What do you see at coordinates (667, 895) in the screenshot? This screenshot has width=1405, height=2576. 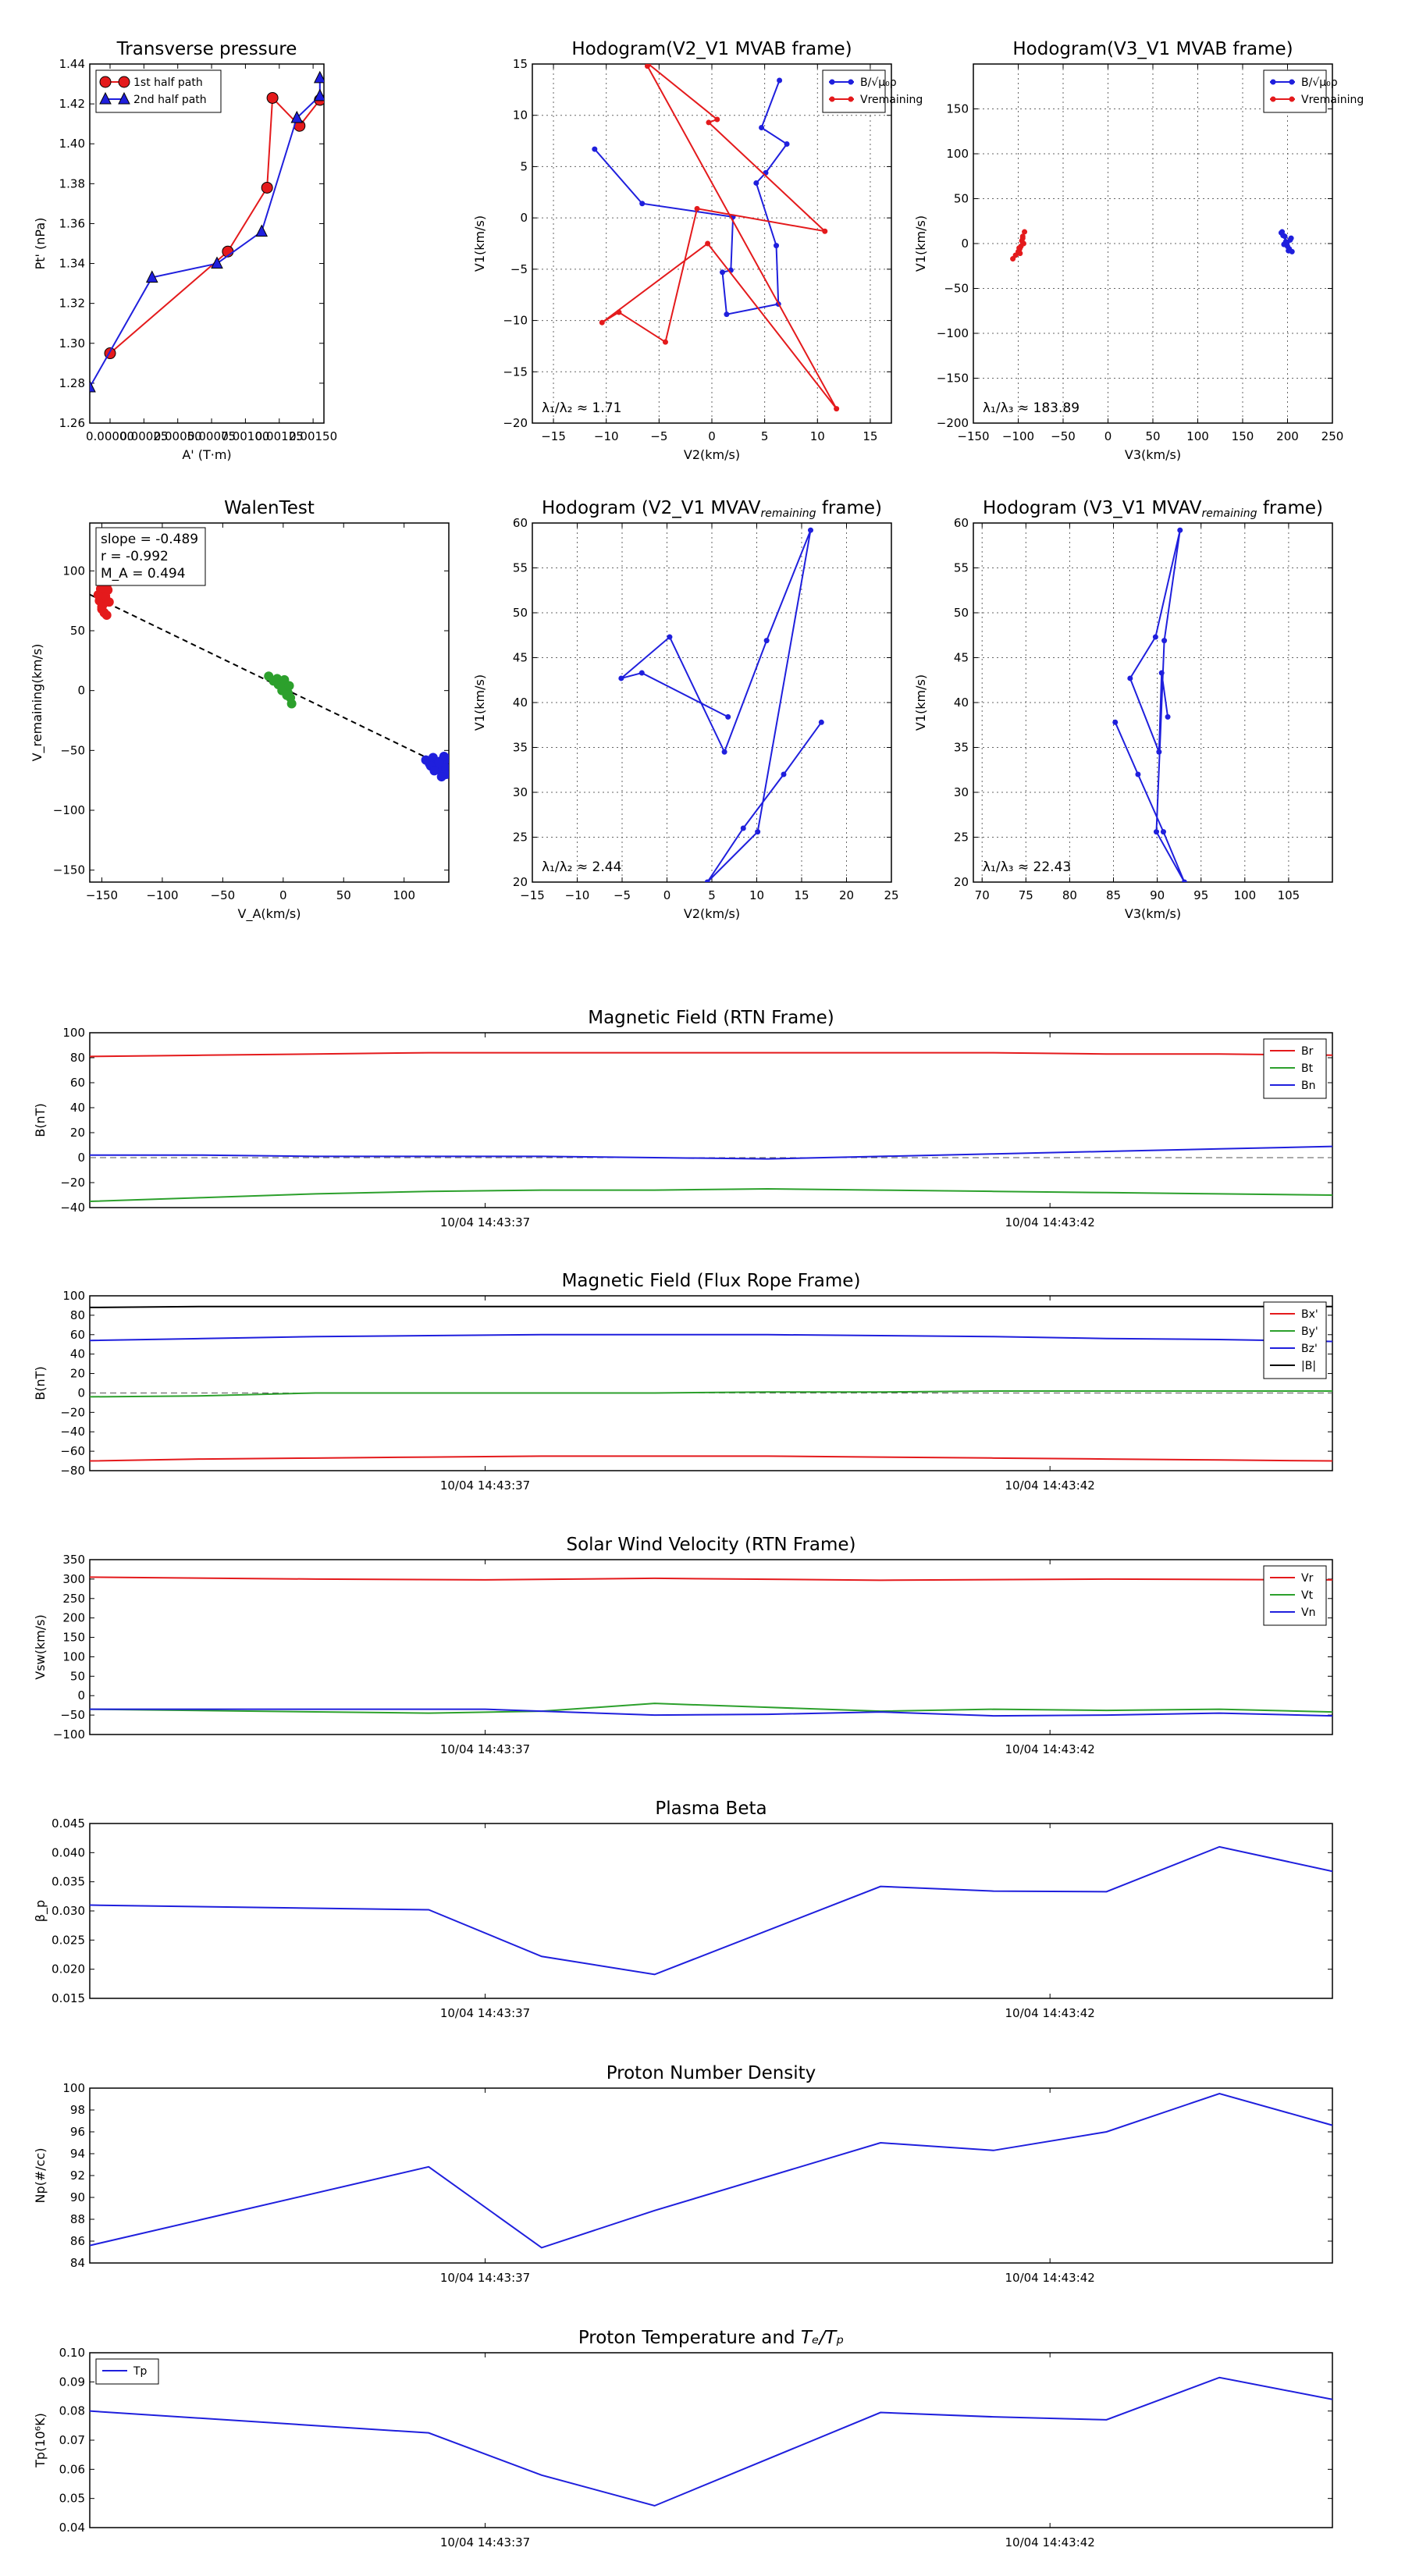 I see `x-tick-label: 0` at bounding box center [667, 895].